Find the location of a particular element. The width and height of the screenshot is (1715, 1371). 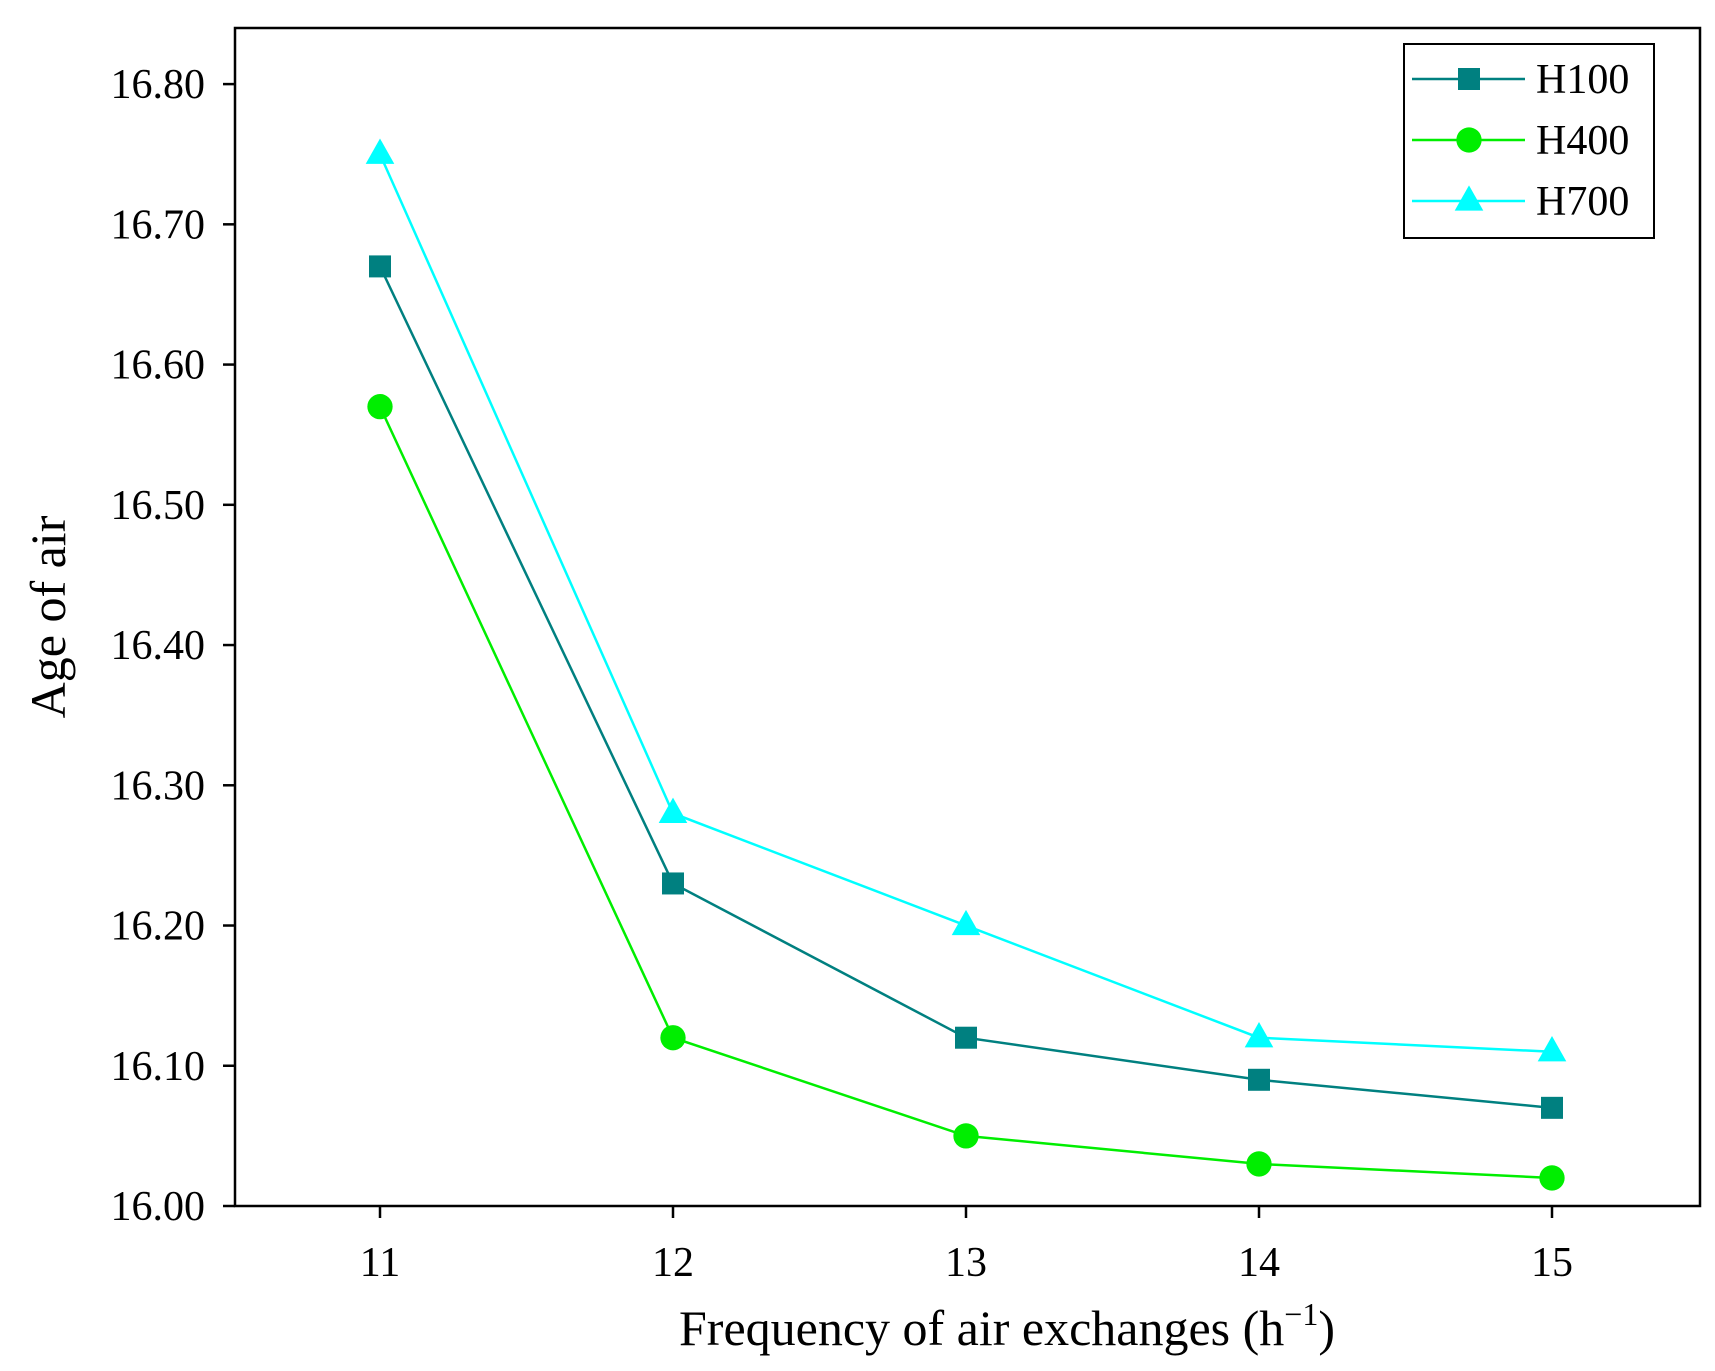

x-tick-label: 15 is located at coordinates (1552, 1263).